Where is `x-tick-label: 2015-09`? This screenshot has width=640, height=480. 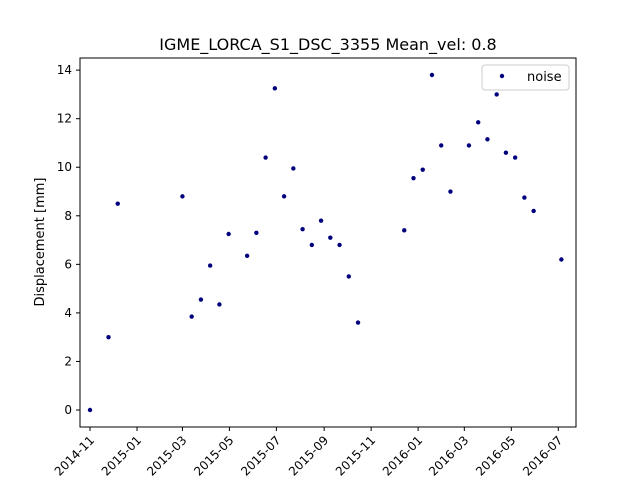 x-tick-label: 2015-09 is located at coordinates (308, 455).